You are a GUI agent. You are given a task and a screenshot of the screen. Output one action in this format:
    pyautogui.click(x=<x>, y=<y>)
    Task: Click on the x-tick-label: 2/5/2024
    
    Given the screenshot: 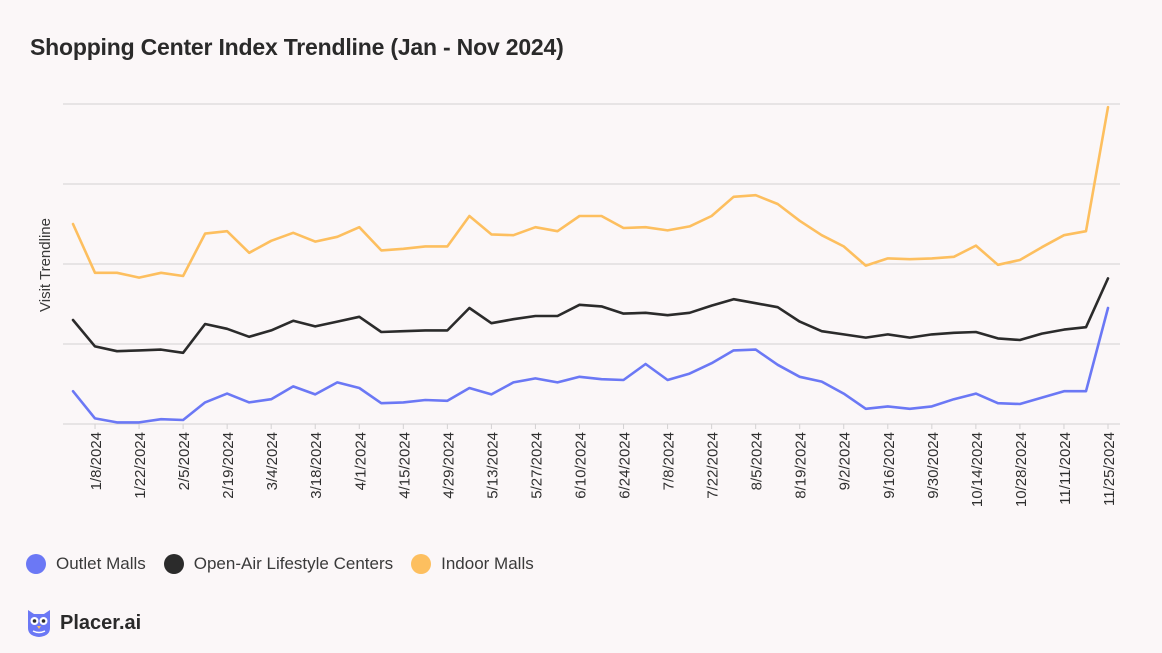 What is the action you would take?
    pyautogui.click(x=184, y=461)
    